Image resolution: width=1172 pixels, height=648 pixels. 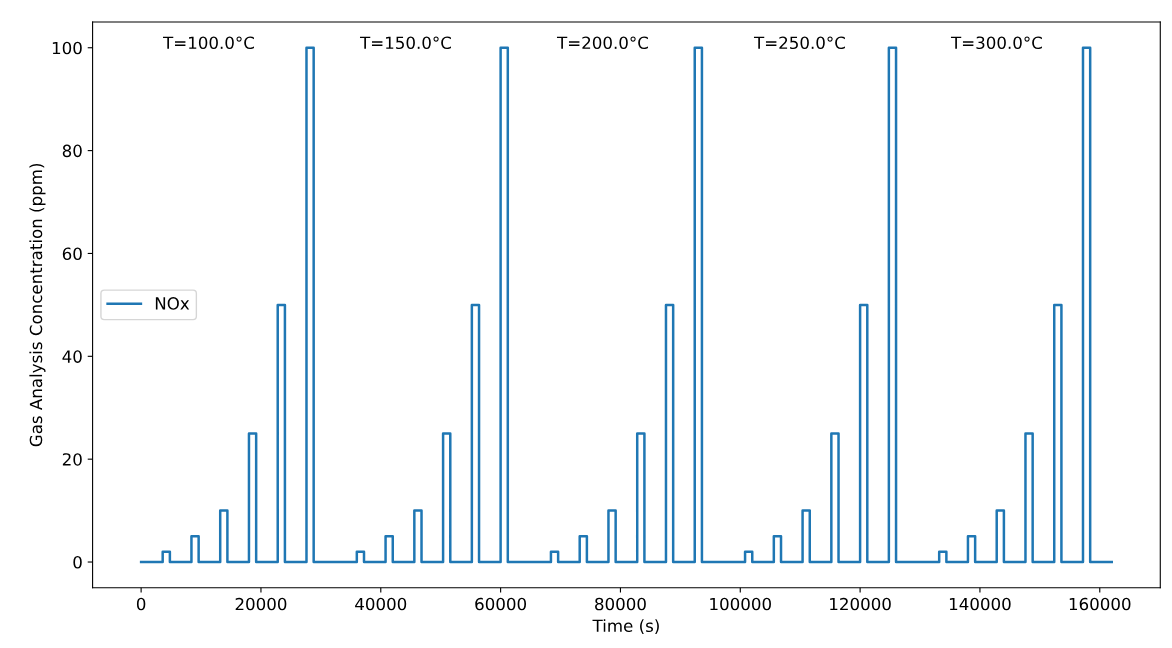 What do you see at coordinates (501, 604) in the screenshot?
I see `x-tick-label: 60000` at bounding box center [501, 604].